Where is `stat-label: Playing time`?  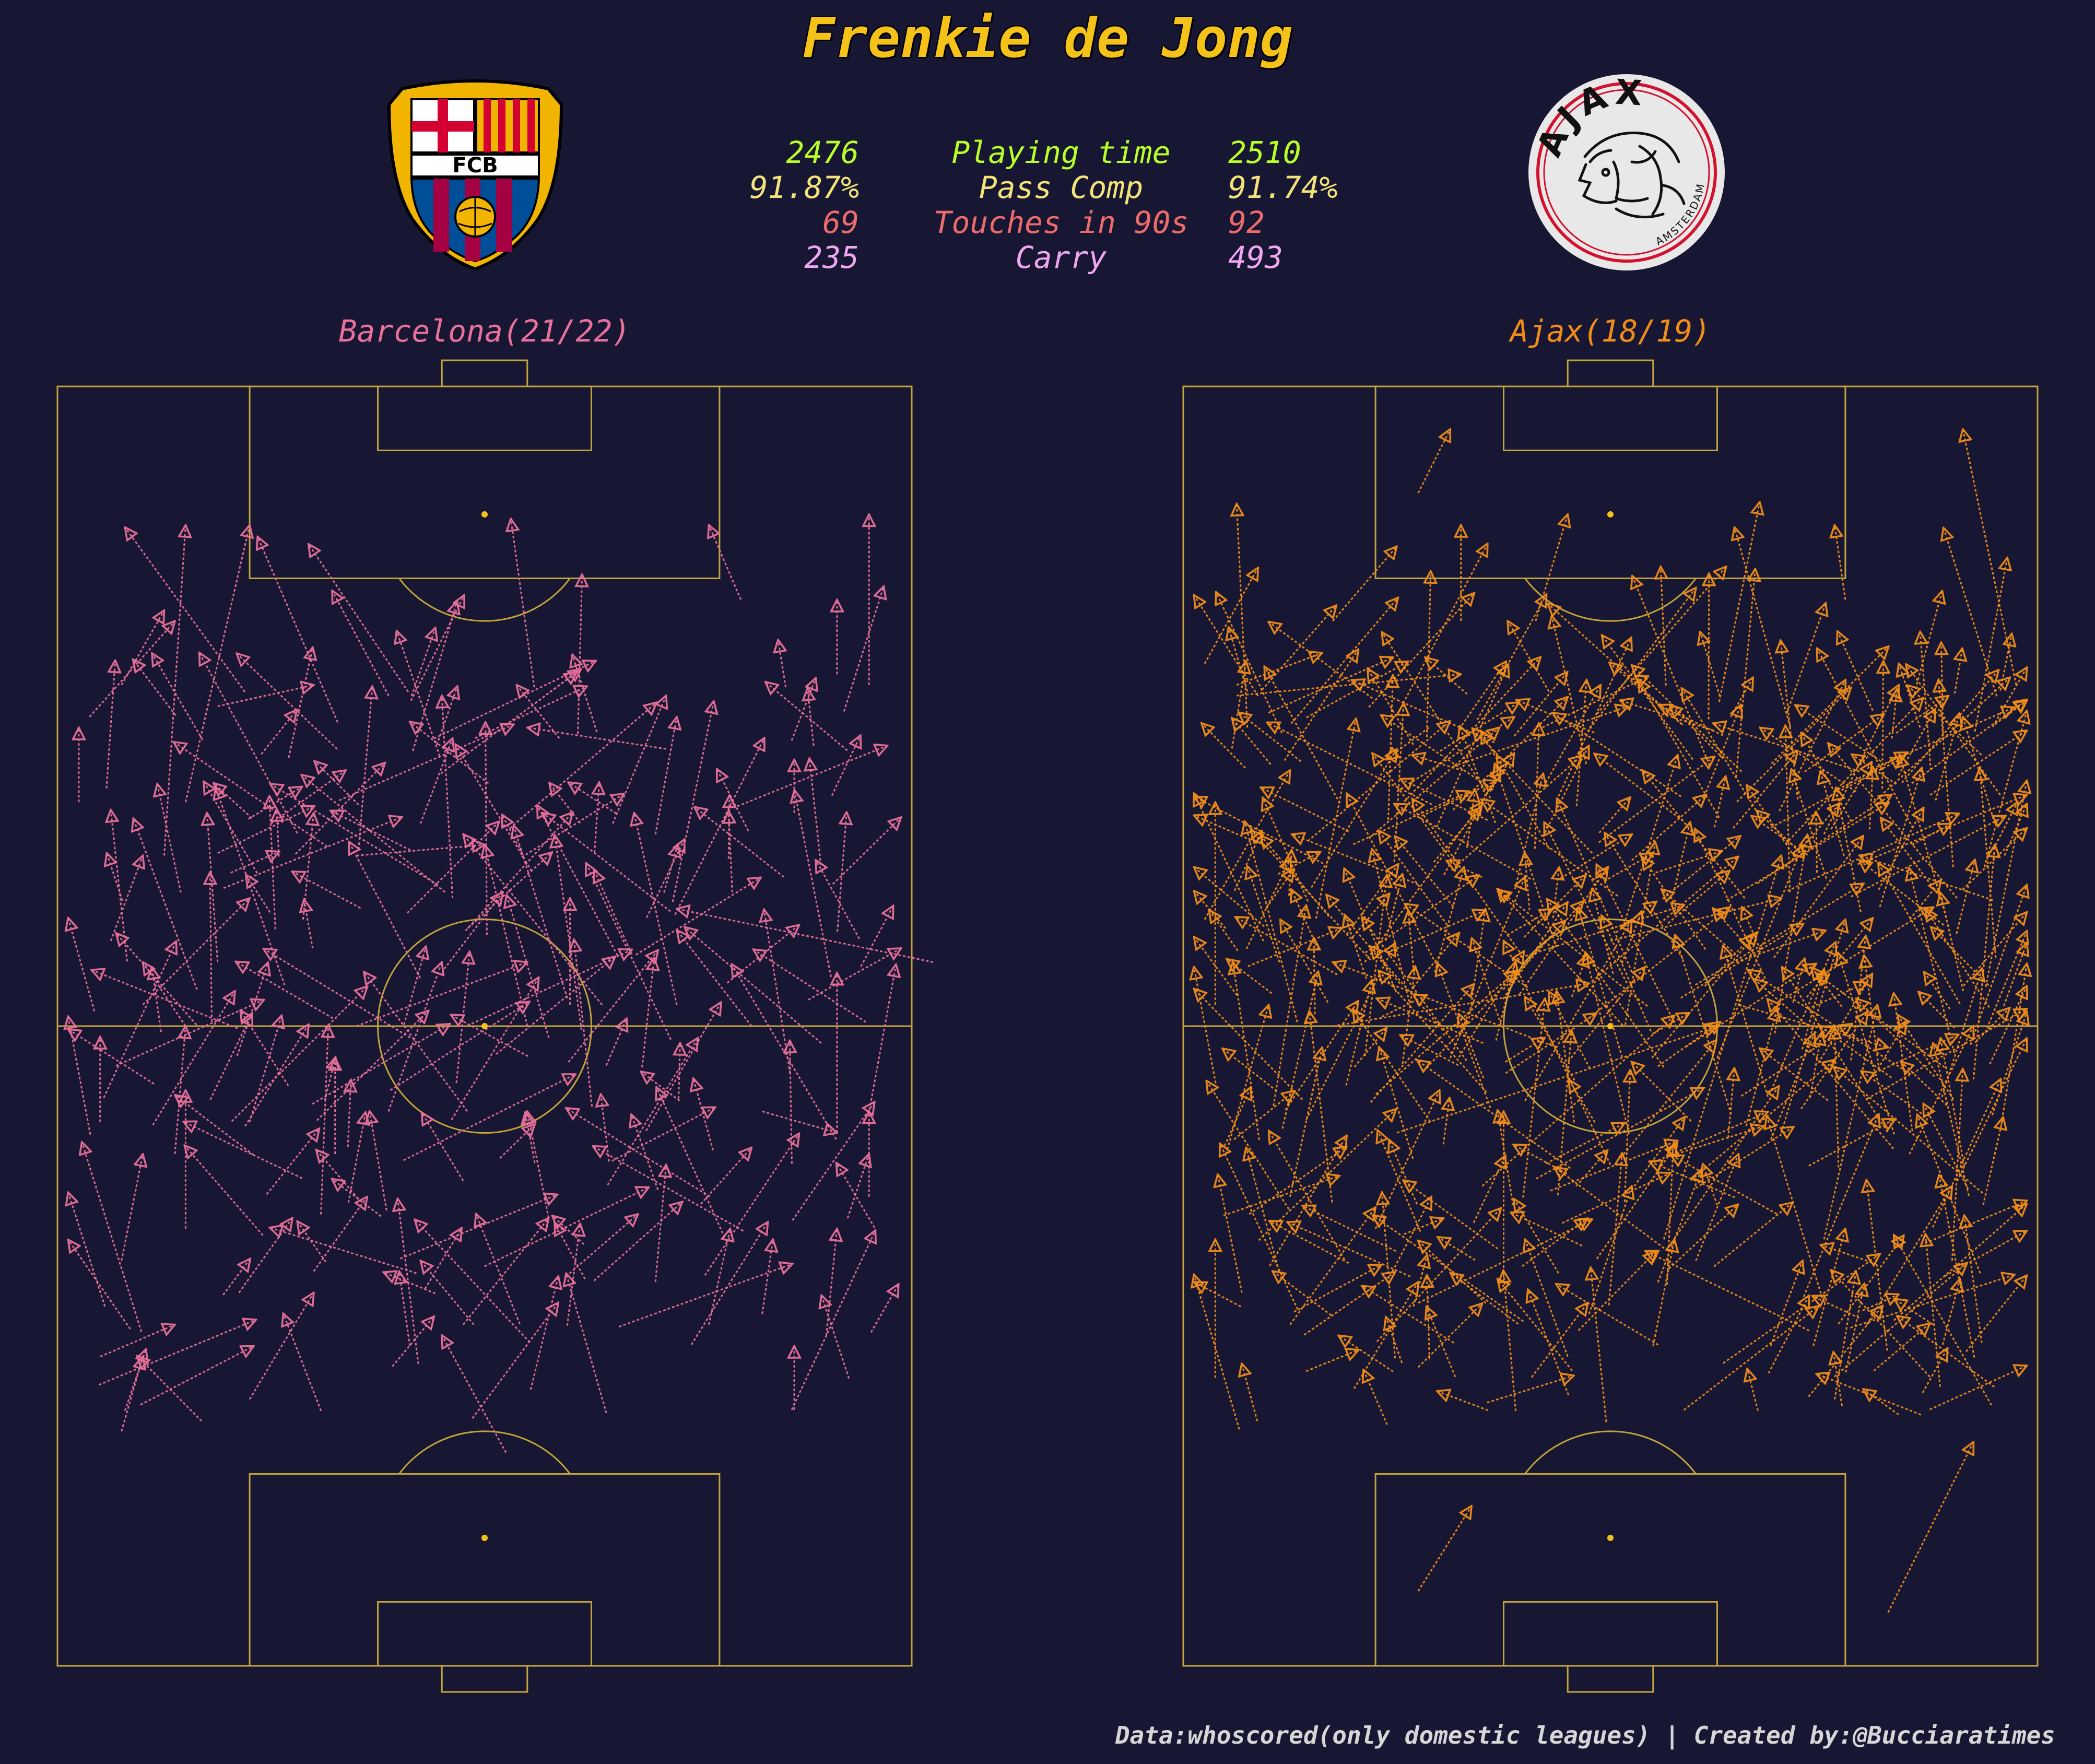
stat-label: Playing time is located at coordinates (1061, 152).